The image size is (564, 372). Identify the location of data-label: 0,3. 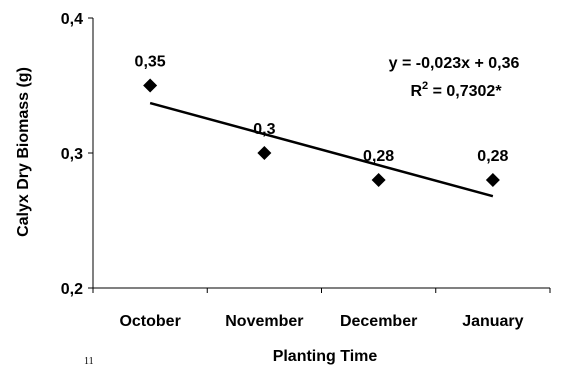
(264, 129).